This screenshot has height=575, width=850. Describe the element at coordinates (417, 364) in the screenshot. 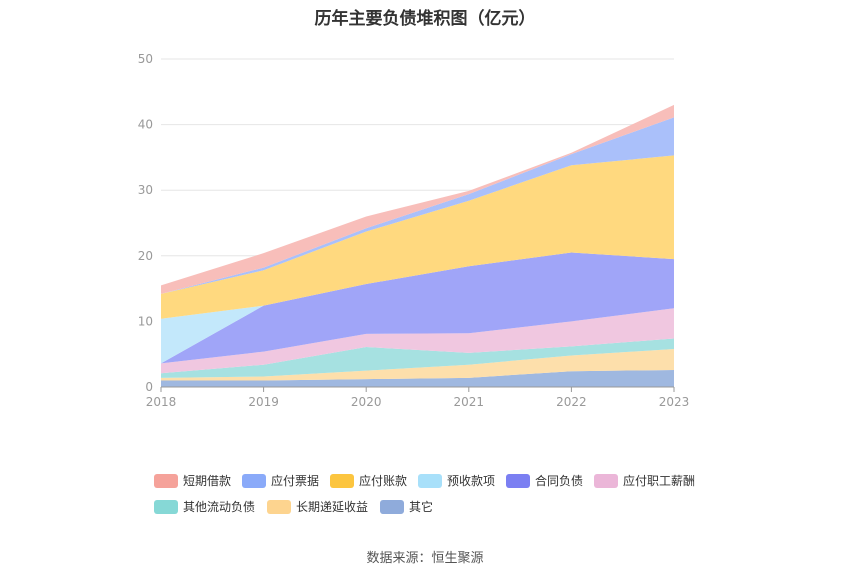

I see `area-长期递延收益` at that location.